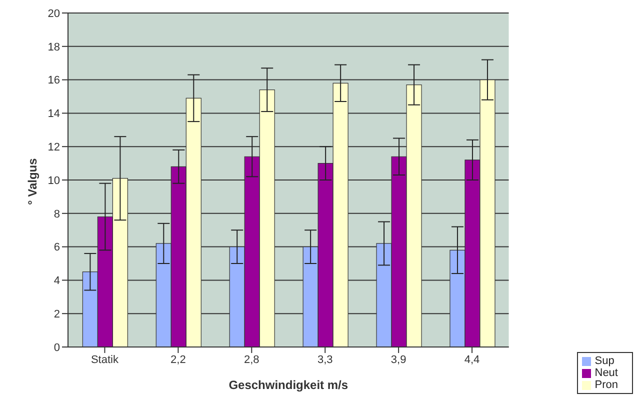 Image resolution: width=643 pixels, height=404 pixels. What do you see at coordinates (54, 47) in the screenshot?
I see `y-tick-label: 18` at bounding box center [54, 47].